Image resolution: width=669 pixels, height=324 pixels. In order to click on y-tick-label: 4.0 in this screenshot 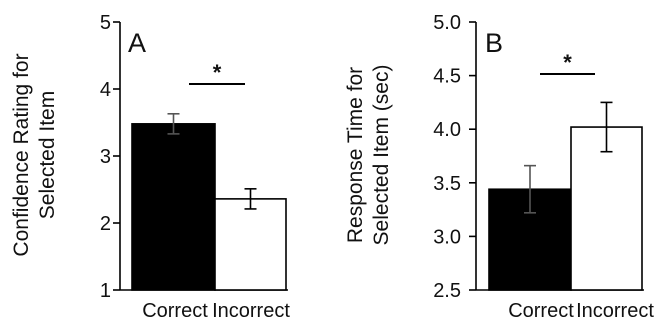, I will do `click(447, 130)`.